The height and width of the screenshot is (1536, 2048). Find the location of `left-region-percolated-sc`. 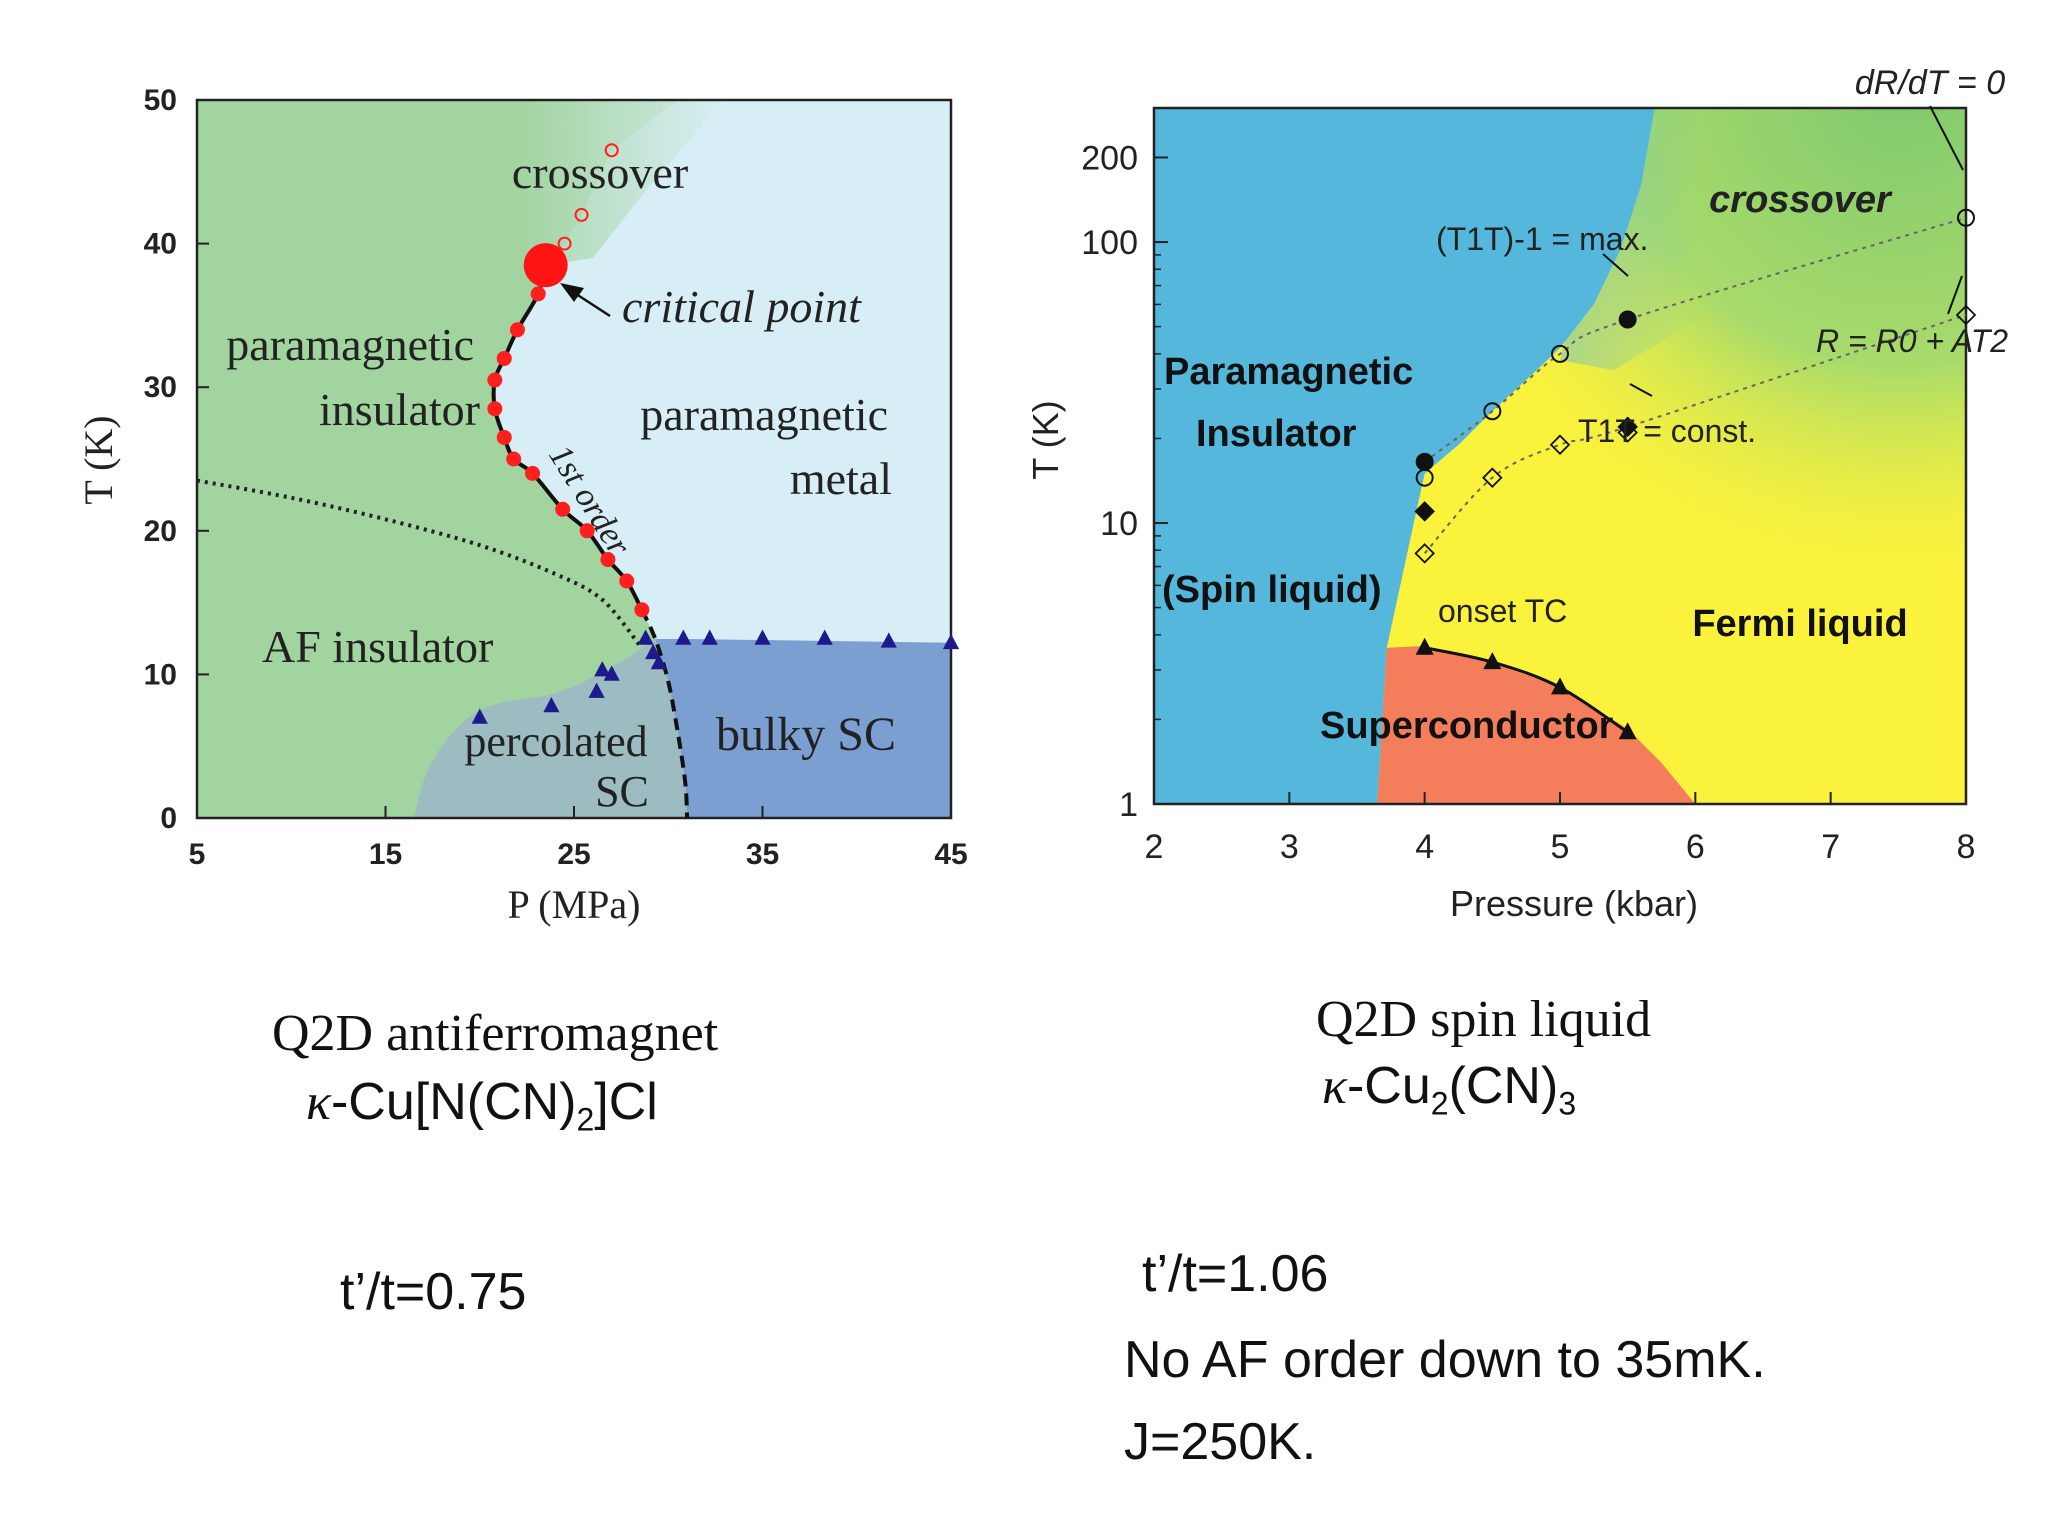

left-region-percolated-sc is located at coordinates (550, 728).